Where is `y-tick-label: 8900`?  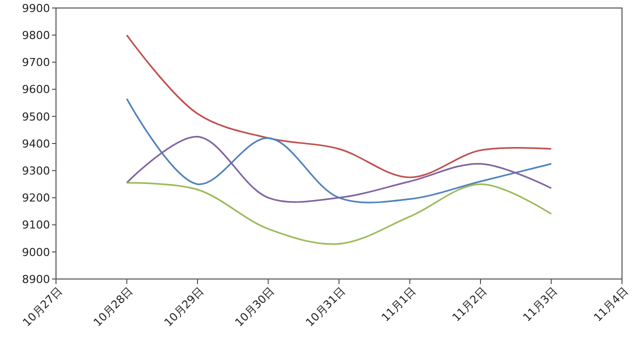 y-tick-label: 8900 is located at coordinates (36, 279).